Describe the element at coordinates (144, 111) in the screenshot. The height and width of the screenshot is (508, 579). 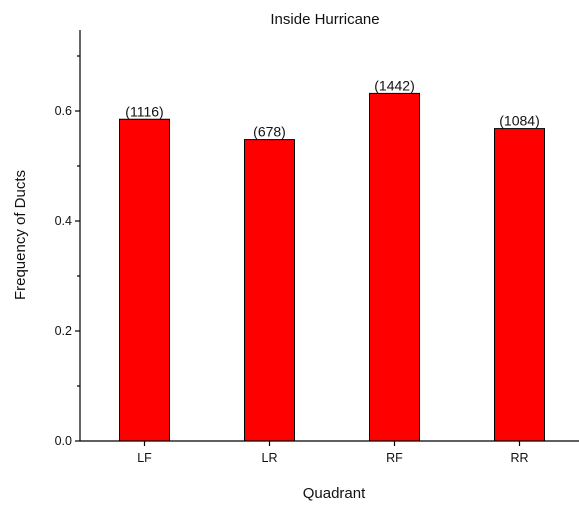
I see `data-label-lf: (1116)` at that location.